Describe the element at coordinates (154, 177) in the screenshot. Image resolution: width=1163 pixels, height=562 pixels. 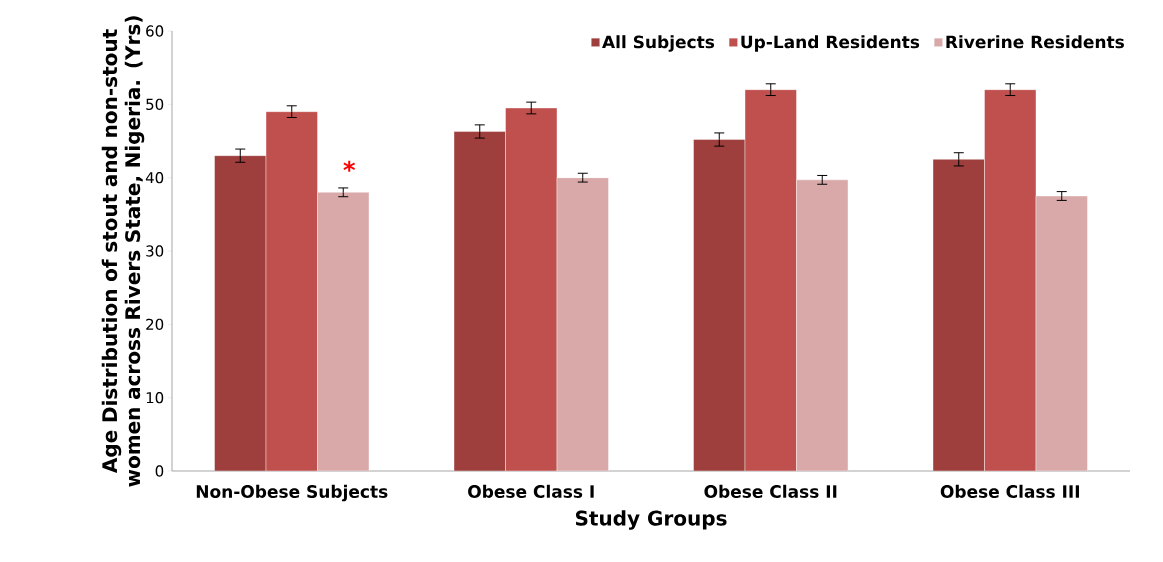
I see `y-tick-label: 40` at that location.